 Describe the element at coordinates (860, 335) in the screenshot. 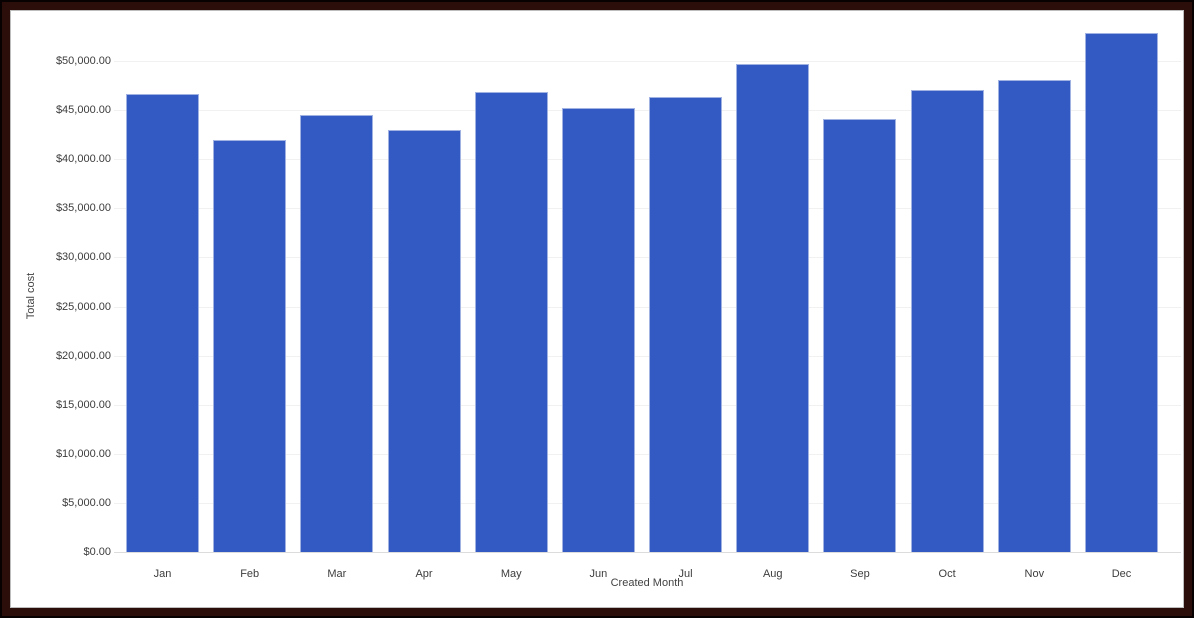

I see `bar-sep` at that location.